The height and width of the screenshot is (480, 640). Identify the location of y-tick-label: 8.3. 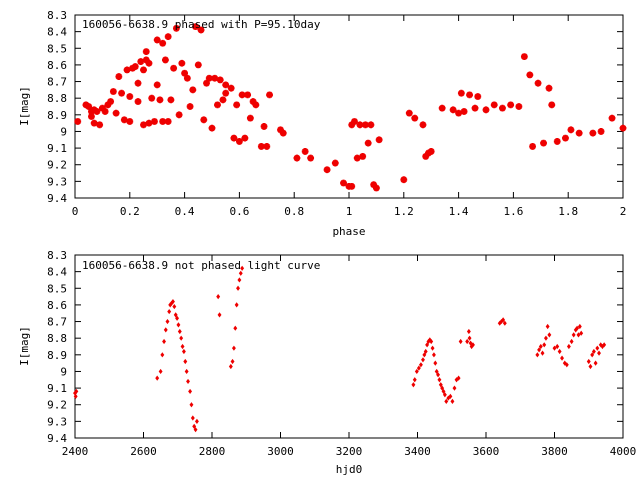
(57, 255).